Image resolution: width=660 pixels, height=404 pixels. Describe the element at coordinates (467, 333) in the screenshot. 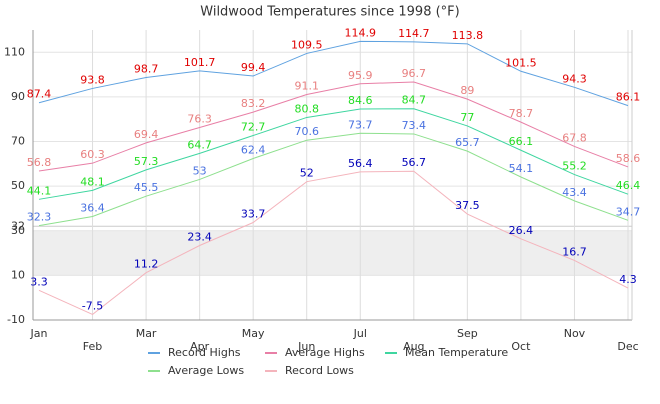

I see `x-tick-label: Sep` at that location.